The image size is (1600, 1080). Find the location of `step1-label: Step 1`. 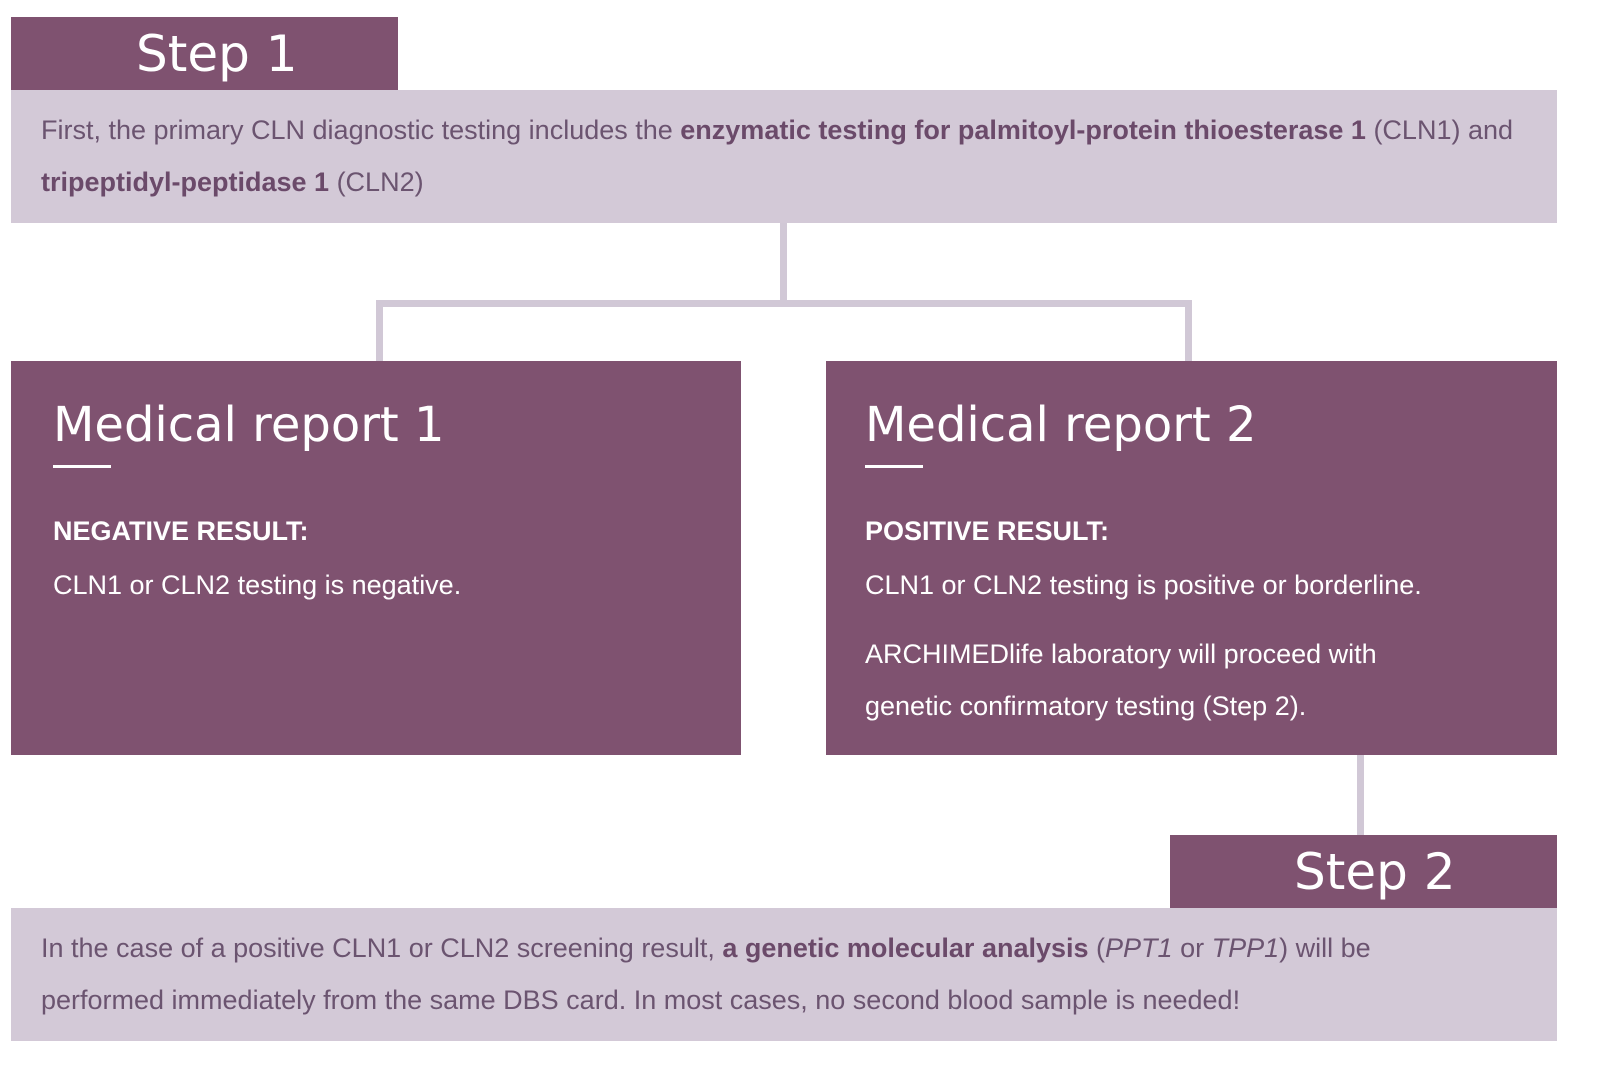

step1-label: Step 1 is located at coordinates (217, 54).